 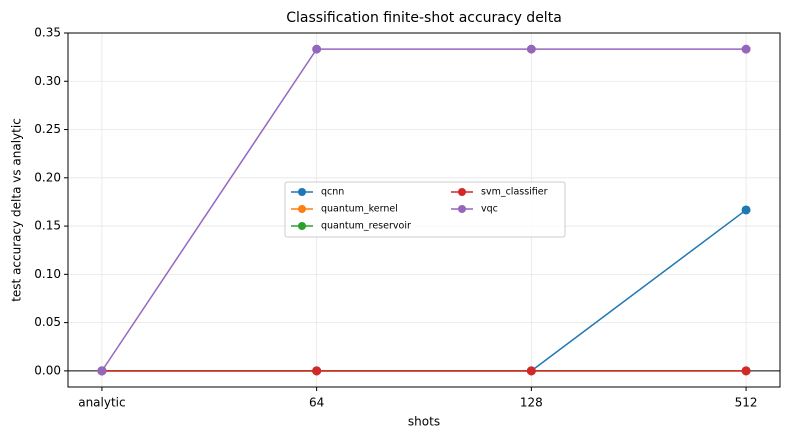 What do you see at coordinates (47, 81) in the screenshot?
I see `y-tick-label: 0.30` at bounding box center [47, 81].